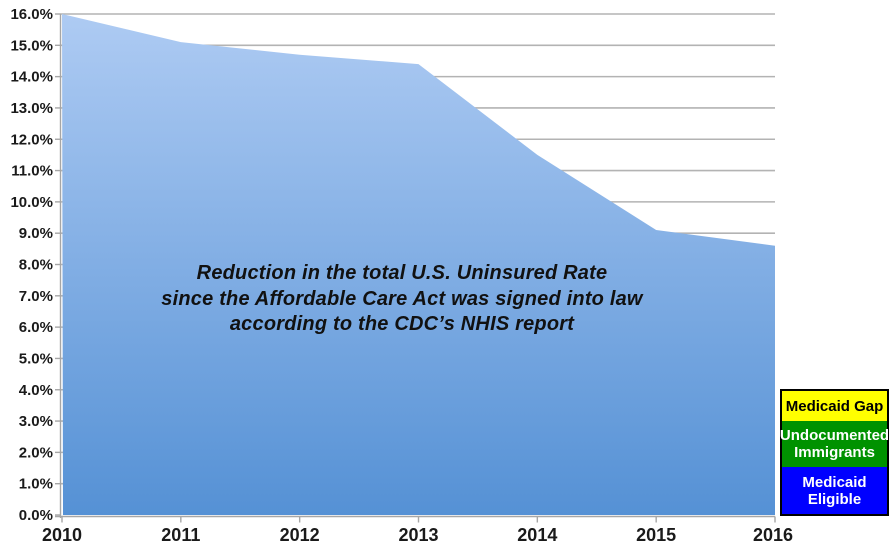  What do you see at coordinates (418, 535) in the screenshot?
I see `x-tick-label: 2013` at bounding box center [418, 535].